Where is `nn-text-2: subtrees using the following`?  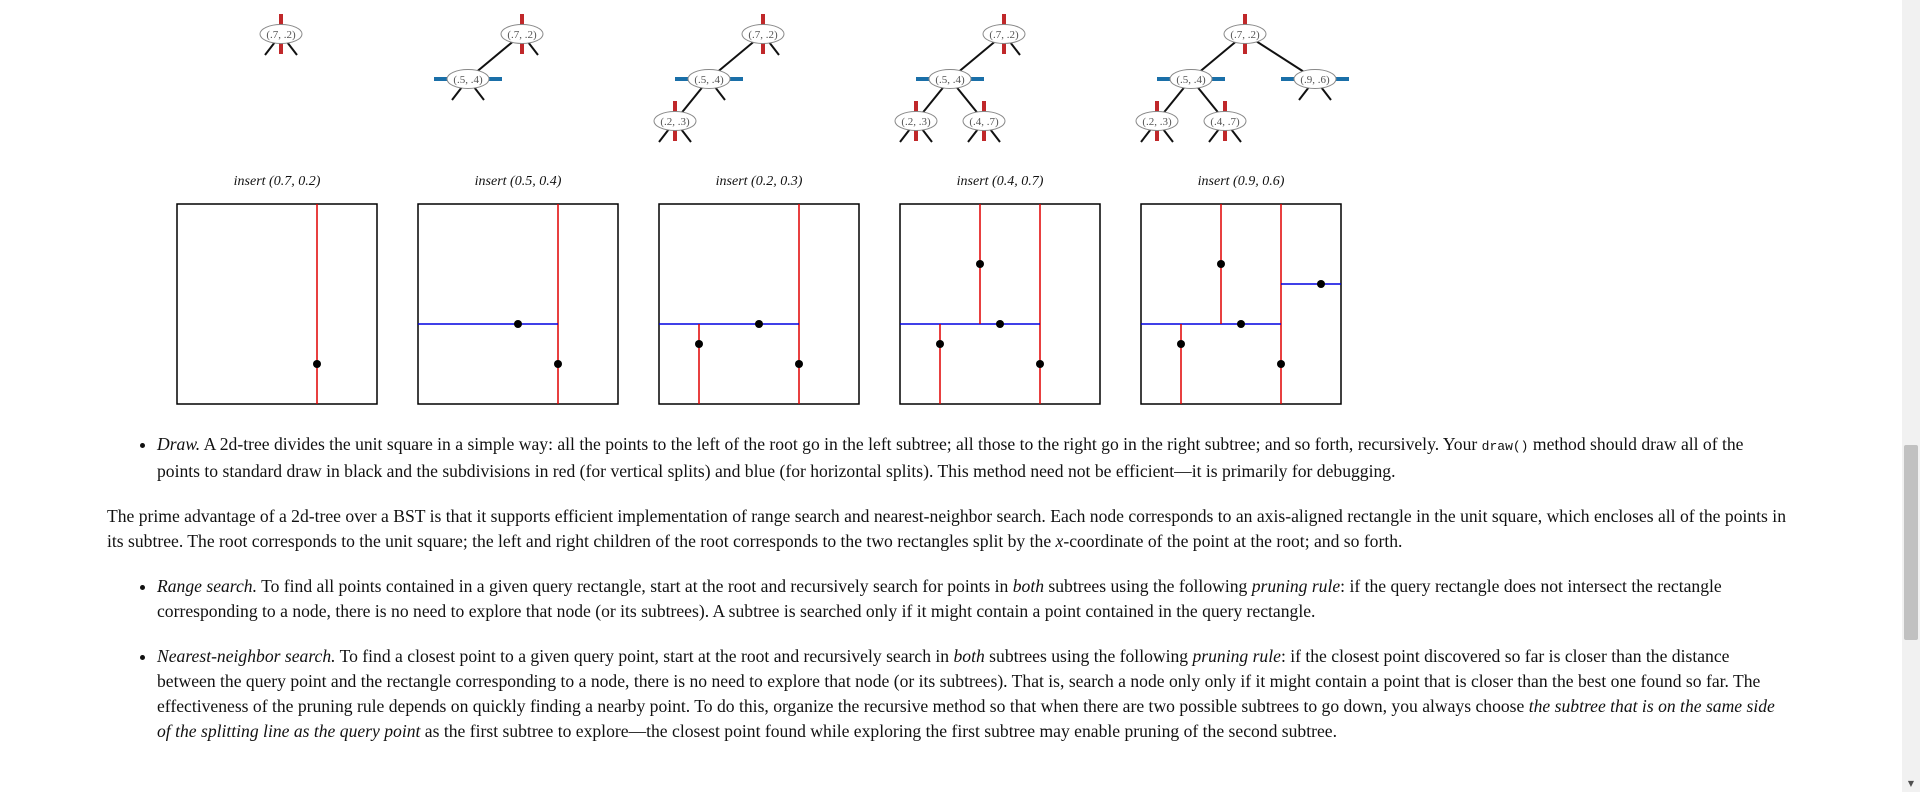 nn-text-2: subtrees using the following is located at coordinates (1088, 656).